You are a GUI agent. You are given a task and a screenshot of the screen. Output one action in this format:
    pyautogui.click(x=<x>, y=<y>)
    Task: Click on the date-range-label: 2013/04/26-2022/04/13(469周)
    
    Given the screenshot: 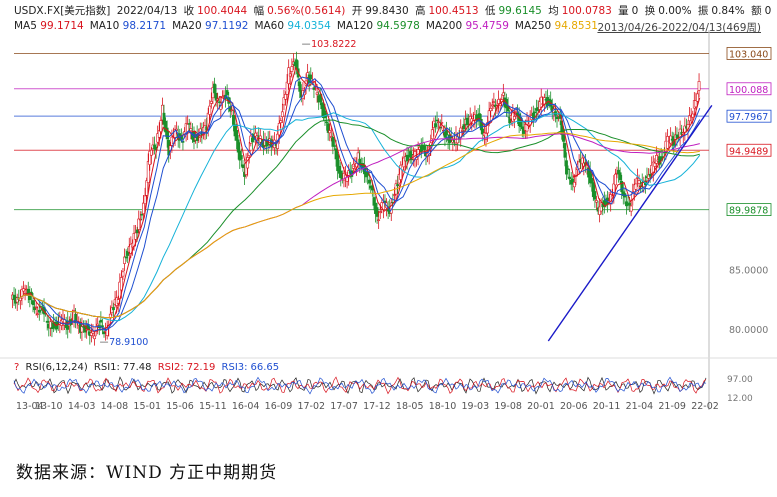 What is the action you would take?
    pyautogui.click(x=679, y=28)
    